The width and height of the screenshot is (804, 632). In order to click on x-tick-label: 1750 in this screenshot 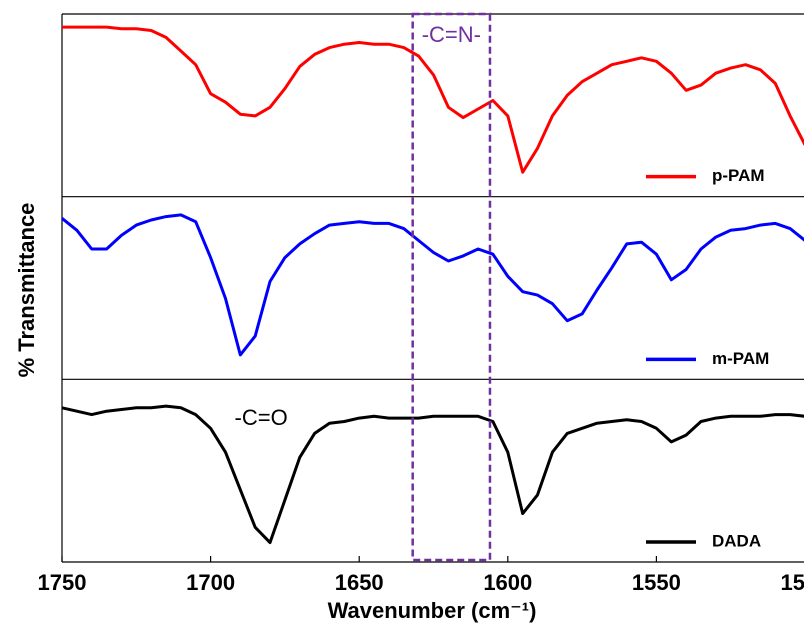, I will do `click(62, 582)`.